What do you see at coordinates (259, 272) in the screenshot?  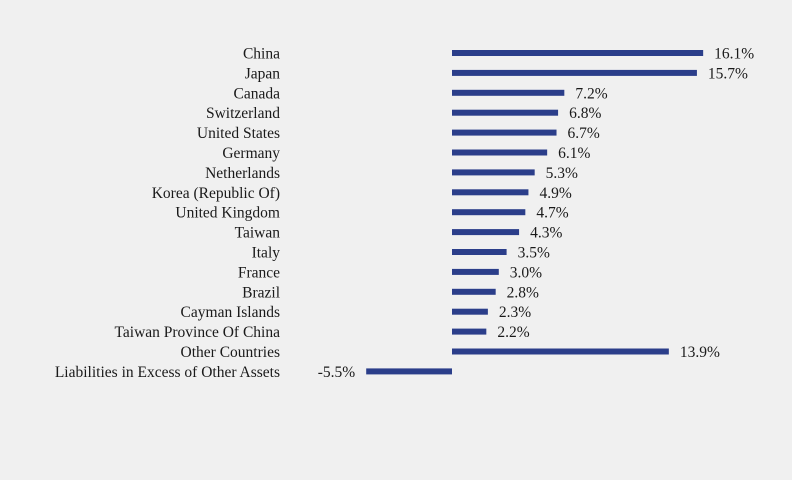 I see `category-label: France` at bounding box center [259, 272].